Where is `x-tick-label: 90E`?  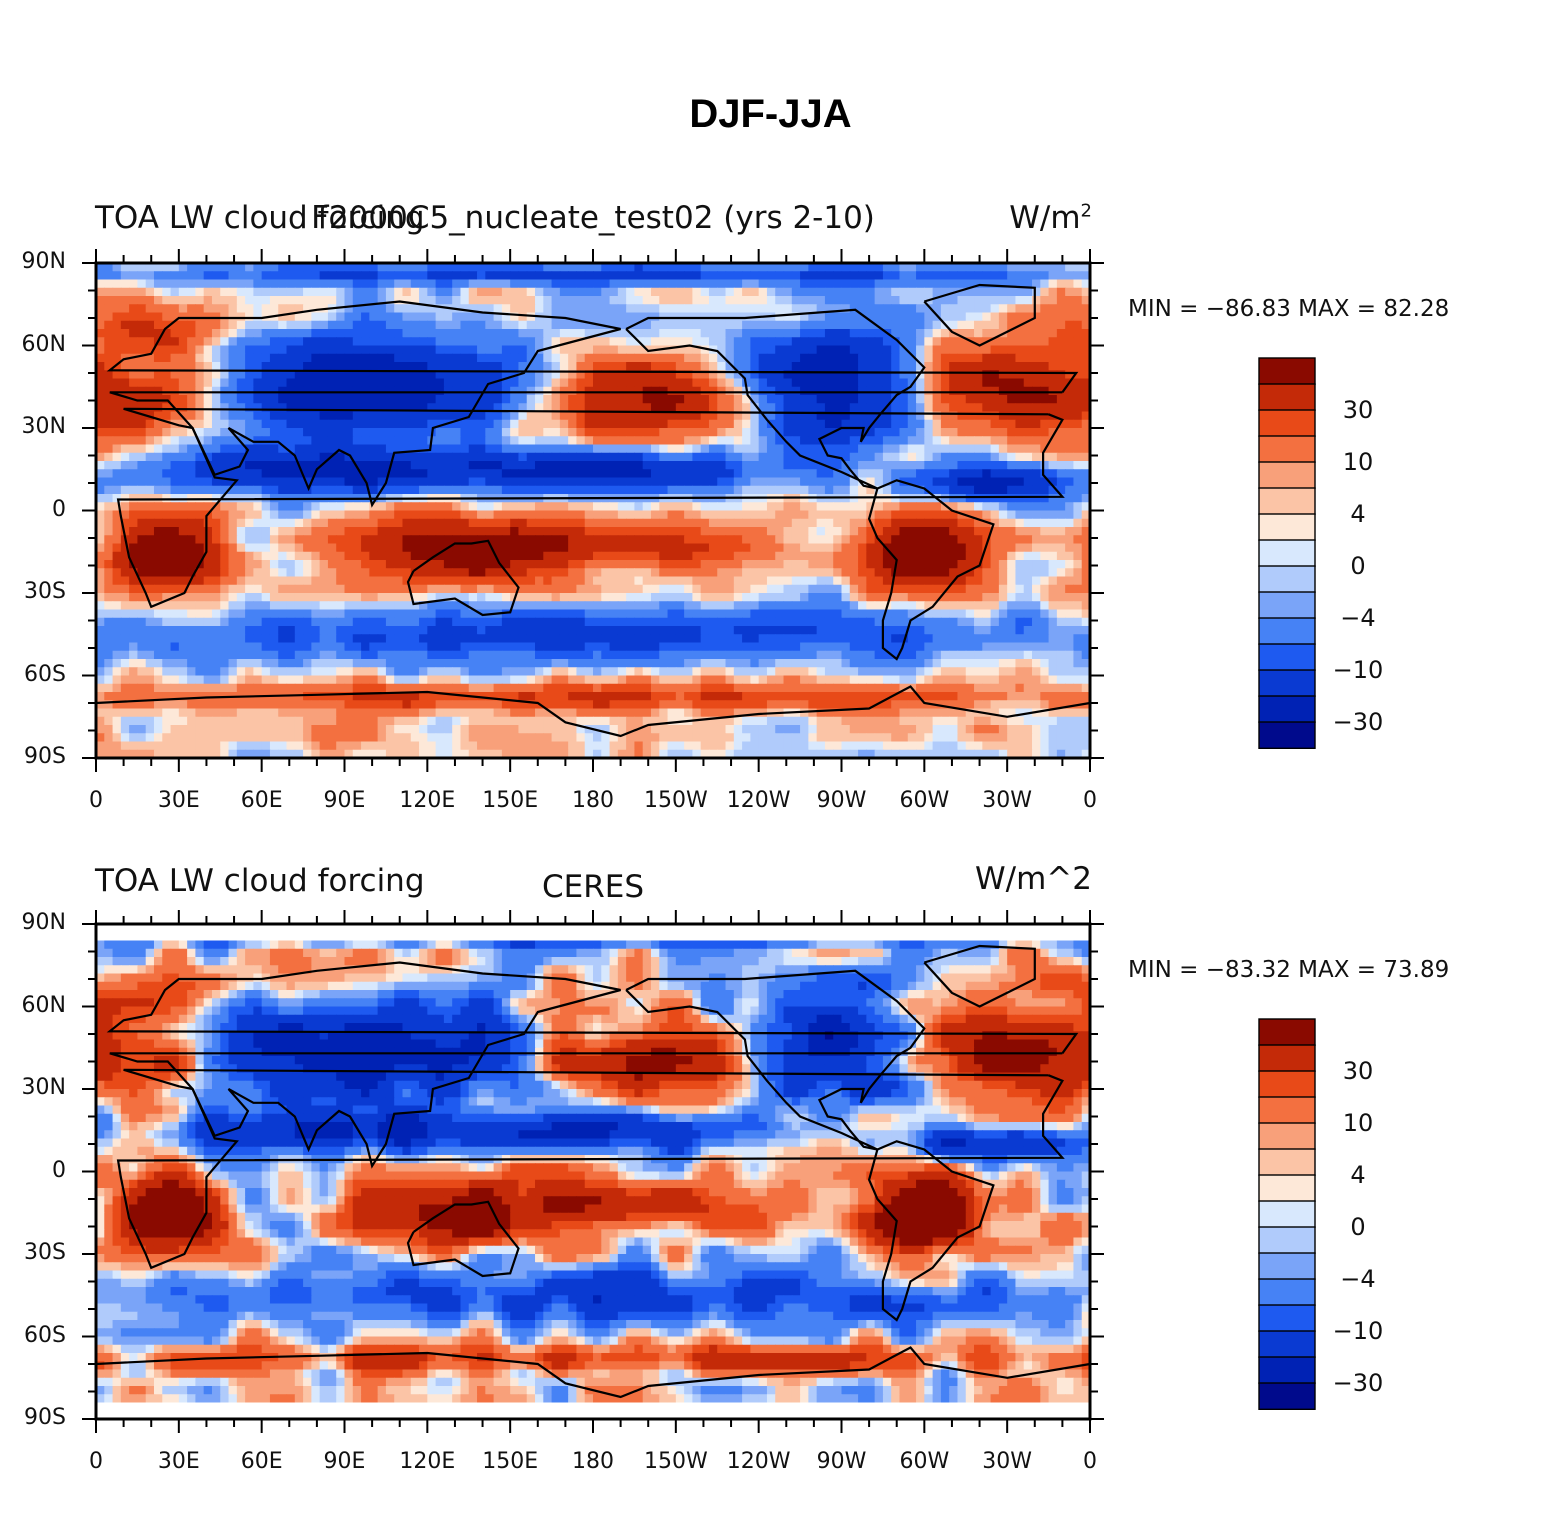 x-tick-label: 90E is located at coordinates (344, 800).